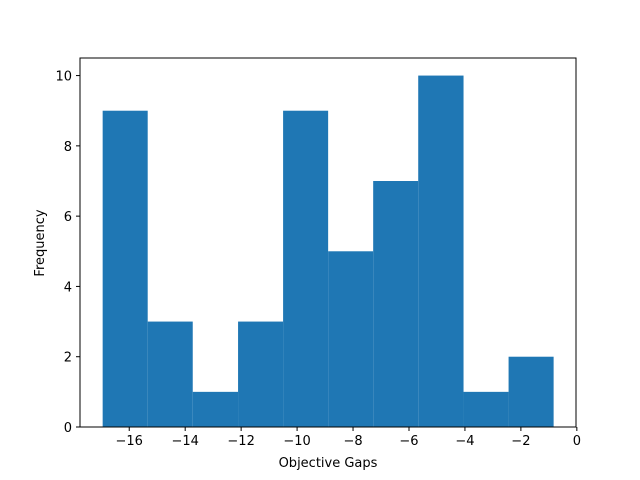 Image resolution: width=640 pixels, height=480 pixels. I want to click on y-tick-label: 0, so click(68, 428).